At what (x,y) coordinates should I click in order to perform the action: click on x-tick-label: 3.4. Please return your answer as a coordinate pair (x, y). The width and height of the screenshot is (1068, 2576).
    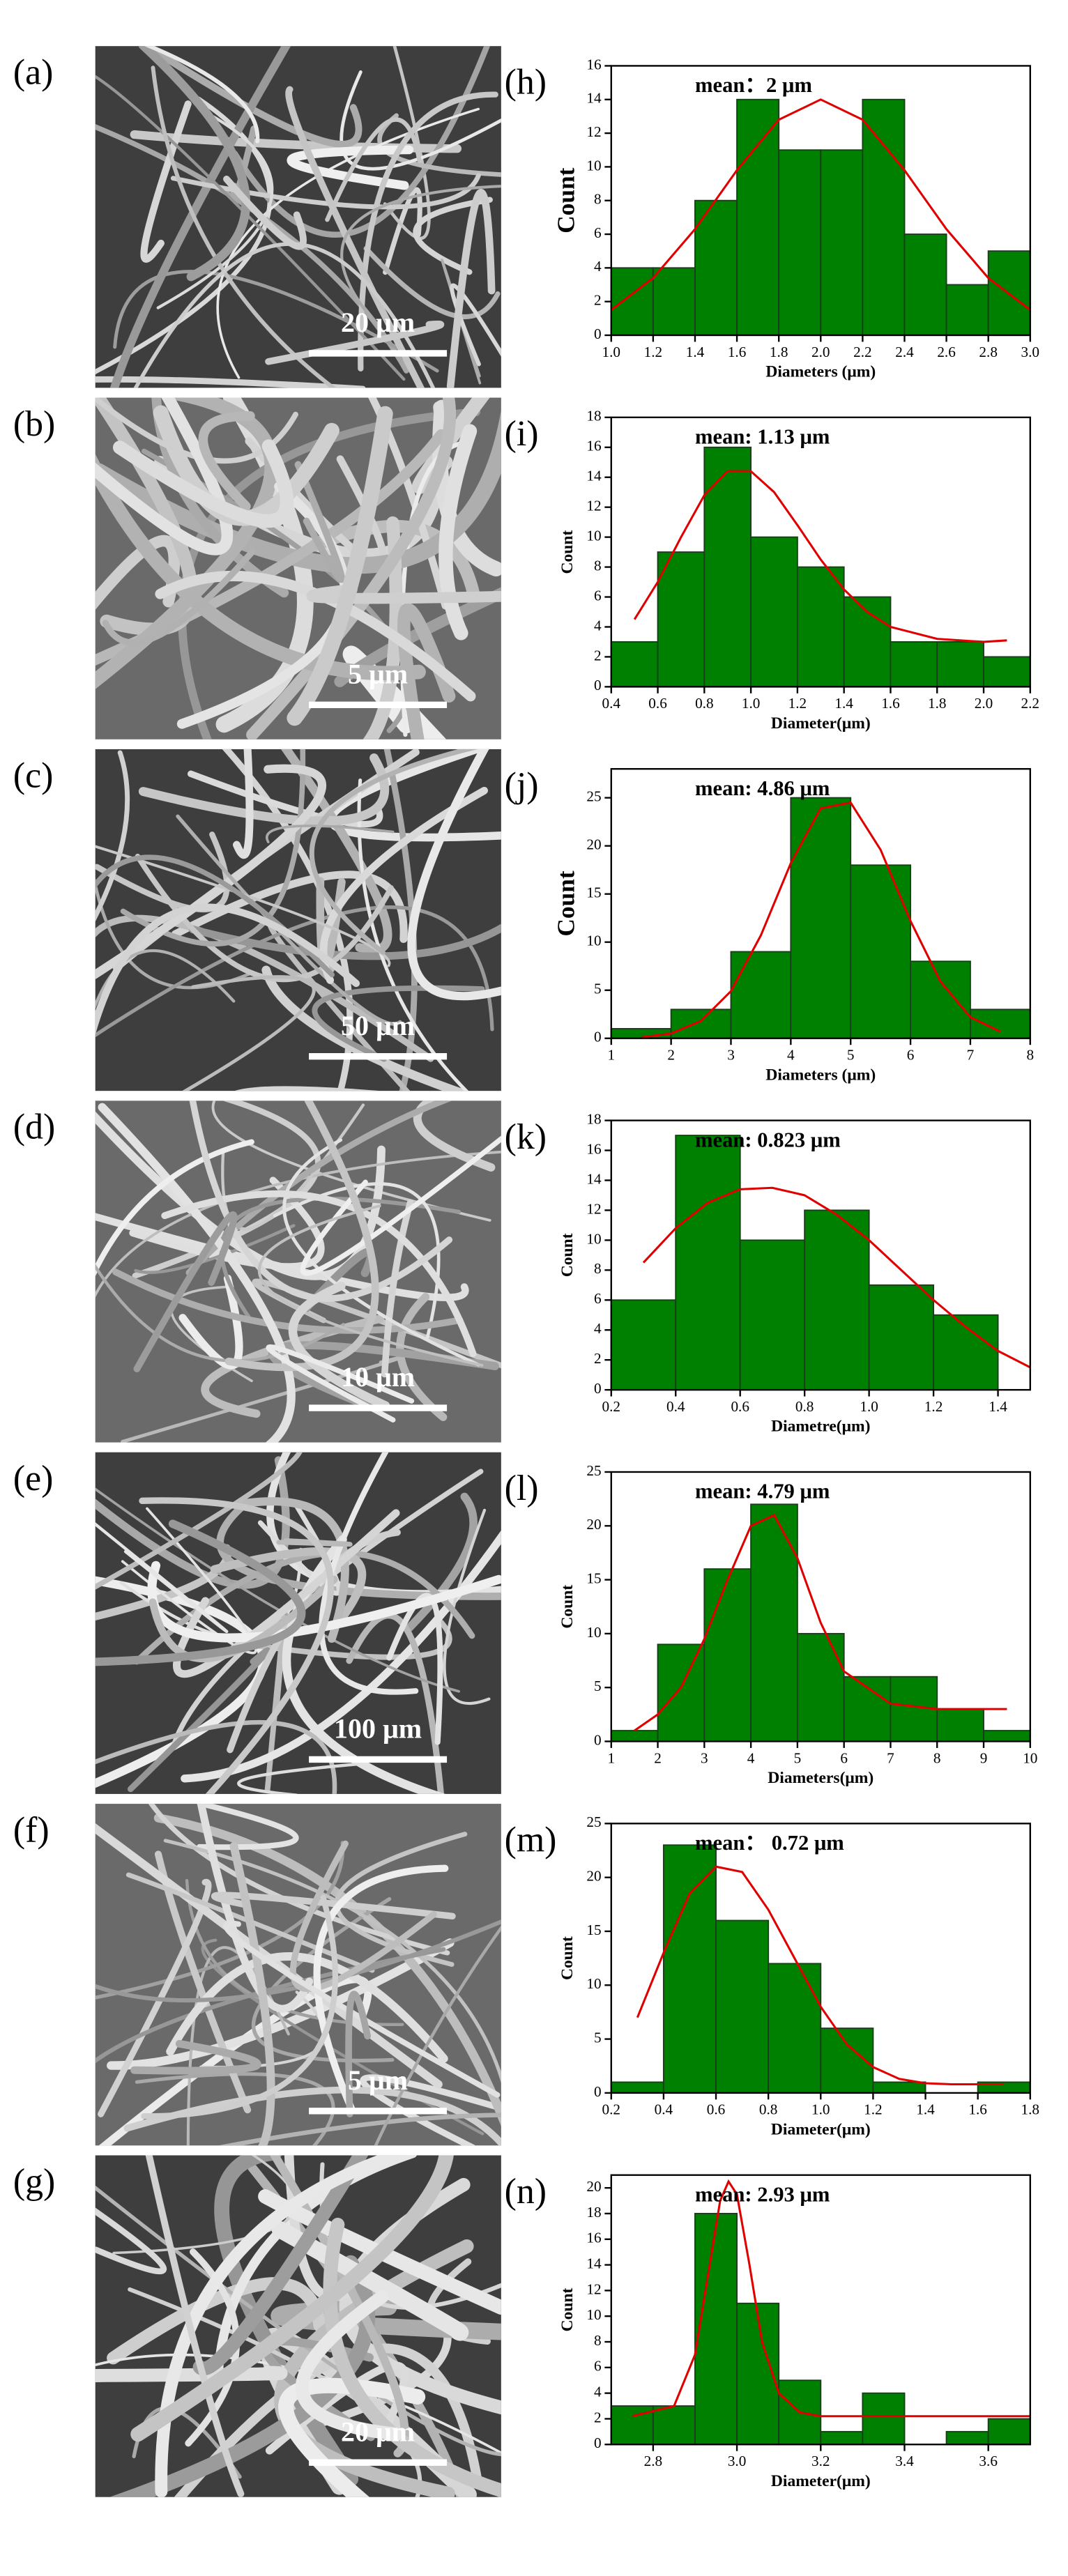
    Looking at the image, I should click on (905, 2461).